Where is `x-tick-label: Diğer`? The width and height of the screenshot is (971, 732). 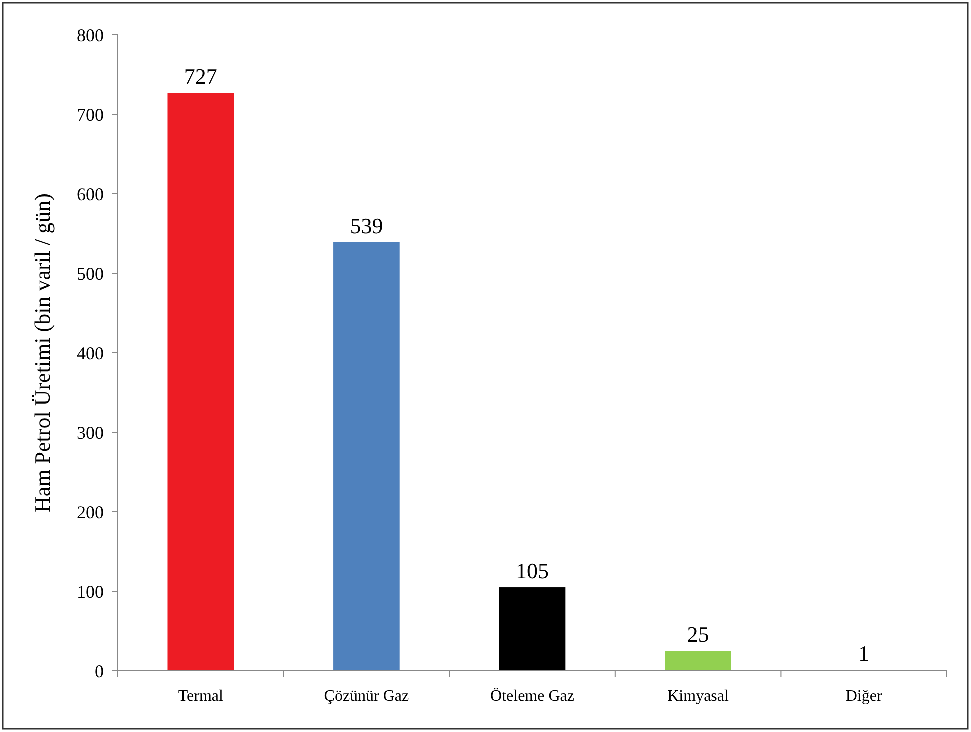 x-tick-label: Diğer is located at coordinates (864, 696).